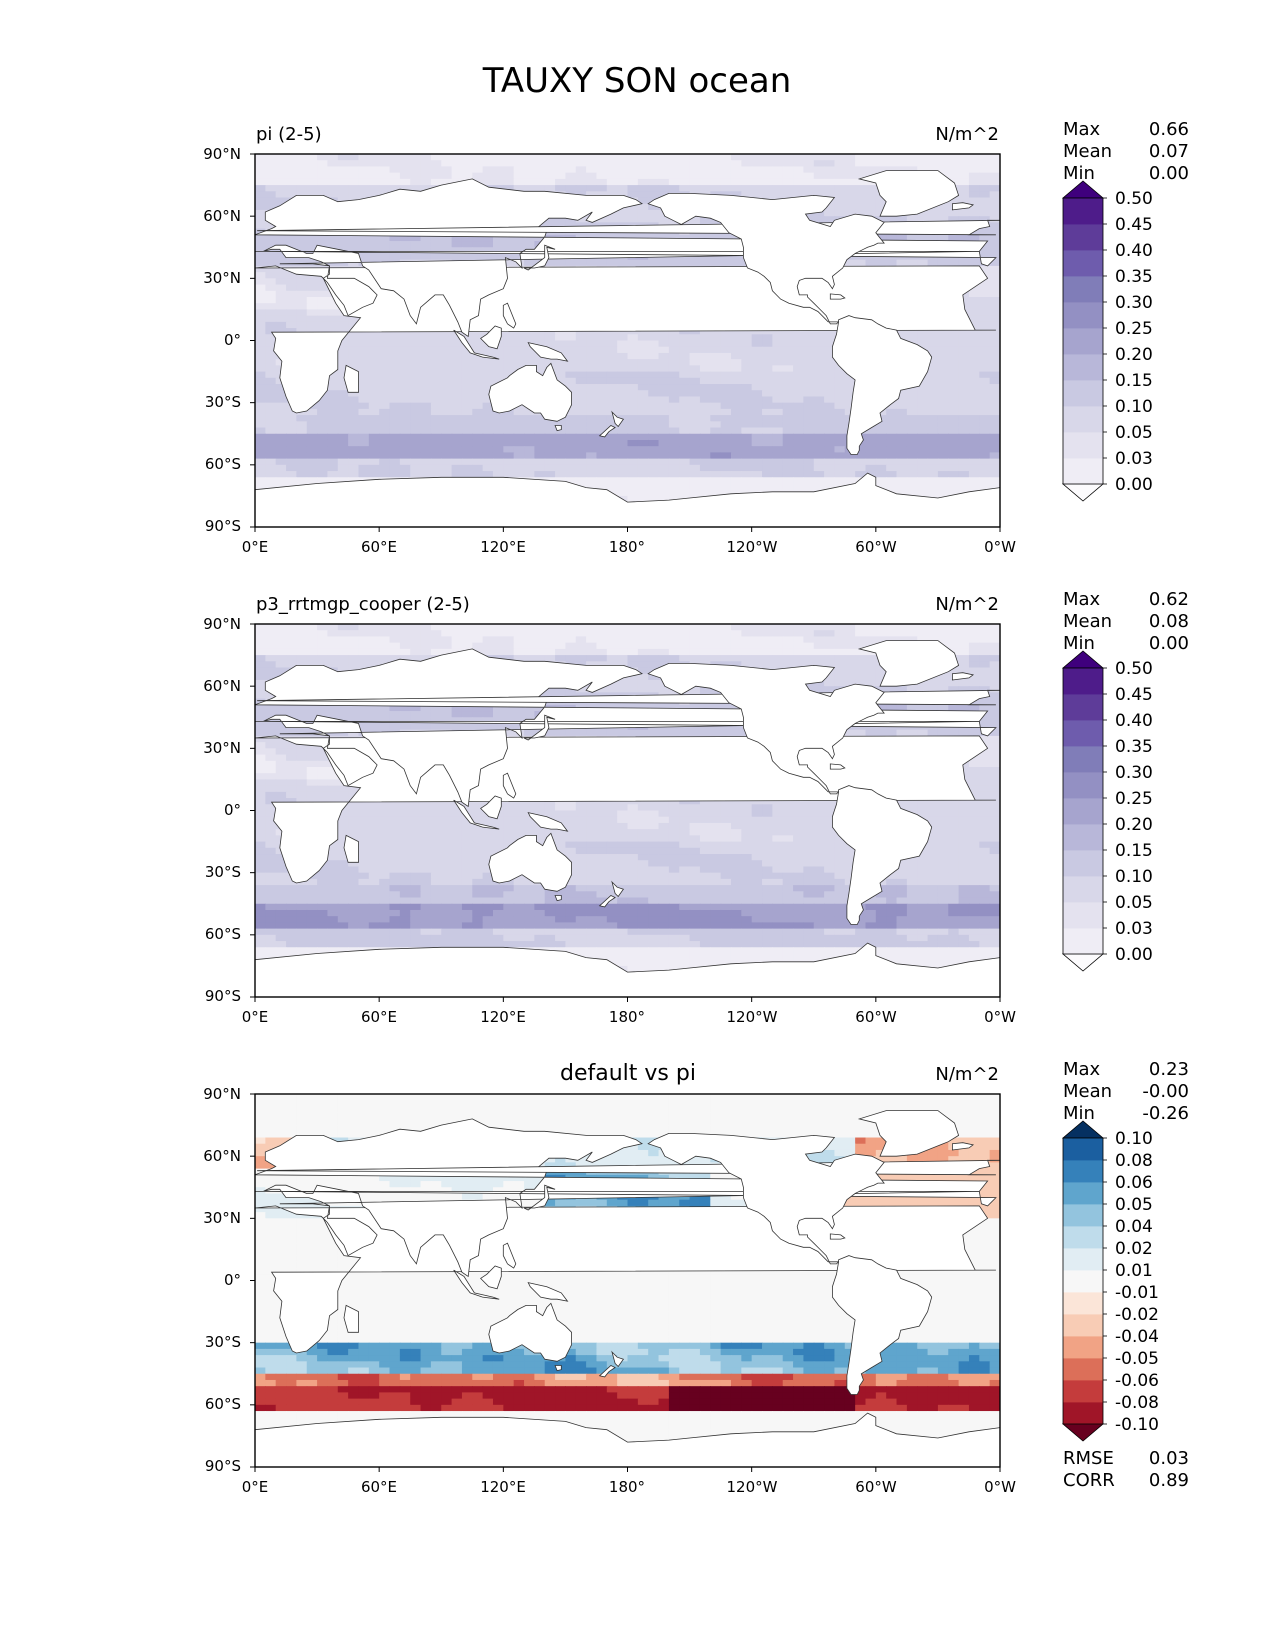 The image size is (1275, 1650). I want to click on colorbar-tick-label: 0.45, so click(1134, 225).